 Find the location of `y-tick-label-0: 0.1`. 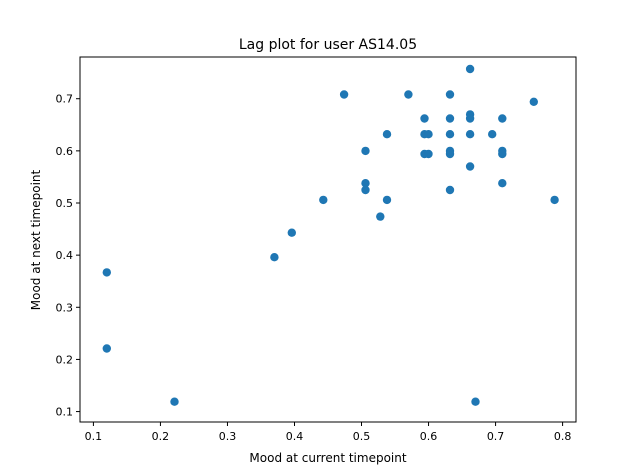

y-tick-label-0: 0.1 is located at coordinates (65, 412).